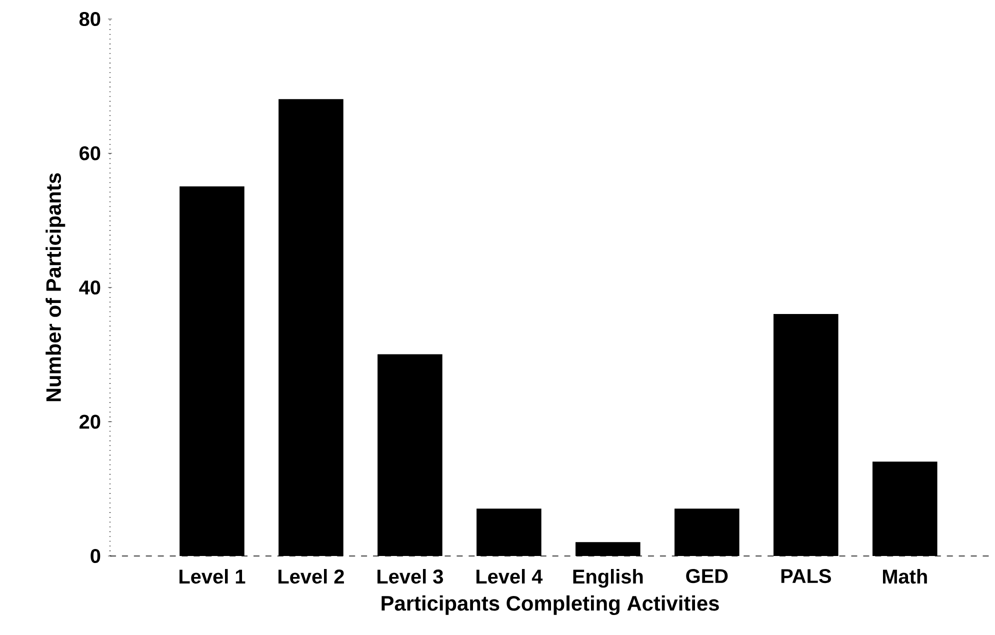 Image resolution: width=995 pixels, height=635 pixels. I want to click on x-axis-title: Participants Completing Activities, so click(550, 605).